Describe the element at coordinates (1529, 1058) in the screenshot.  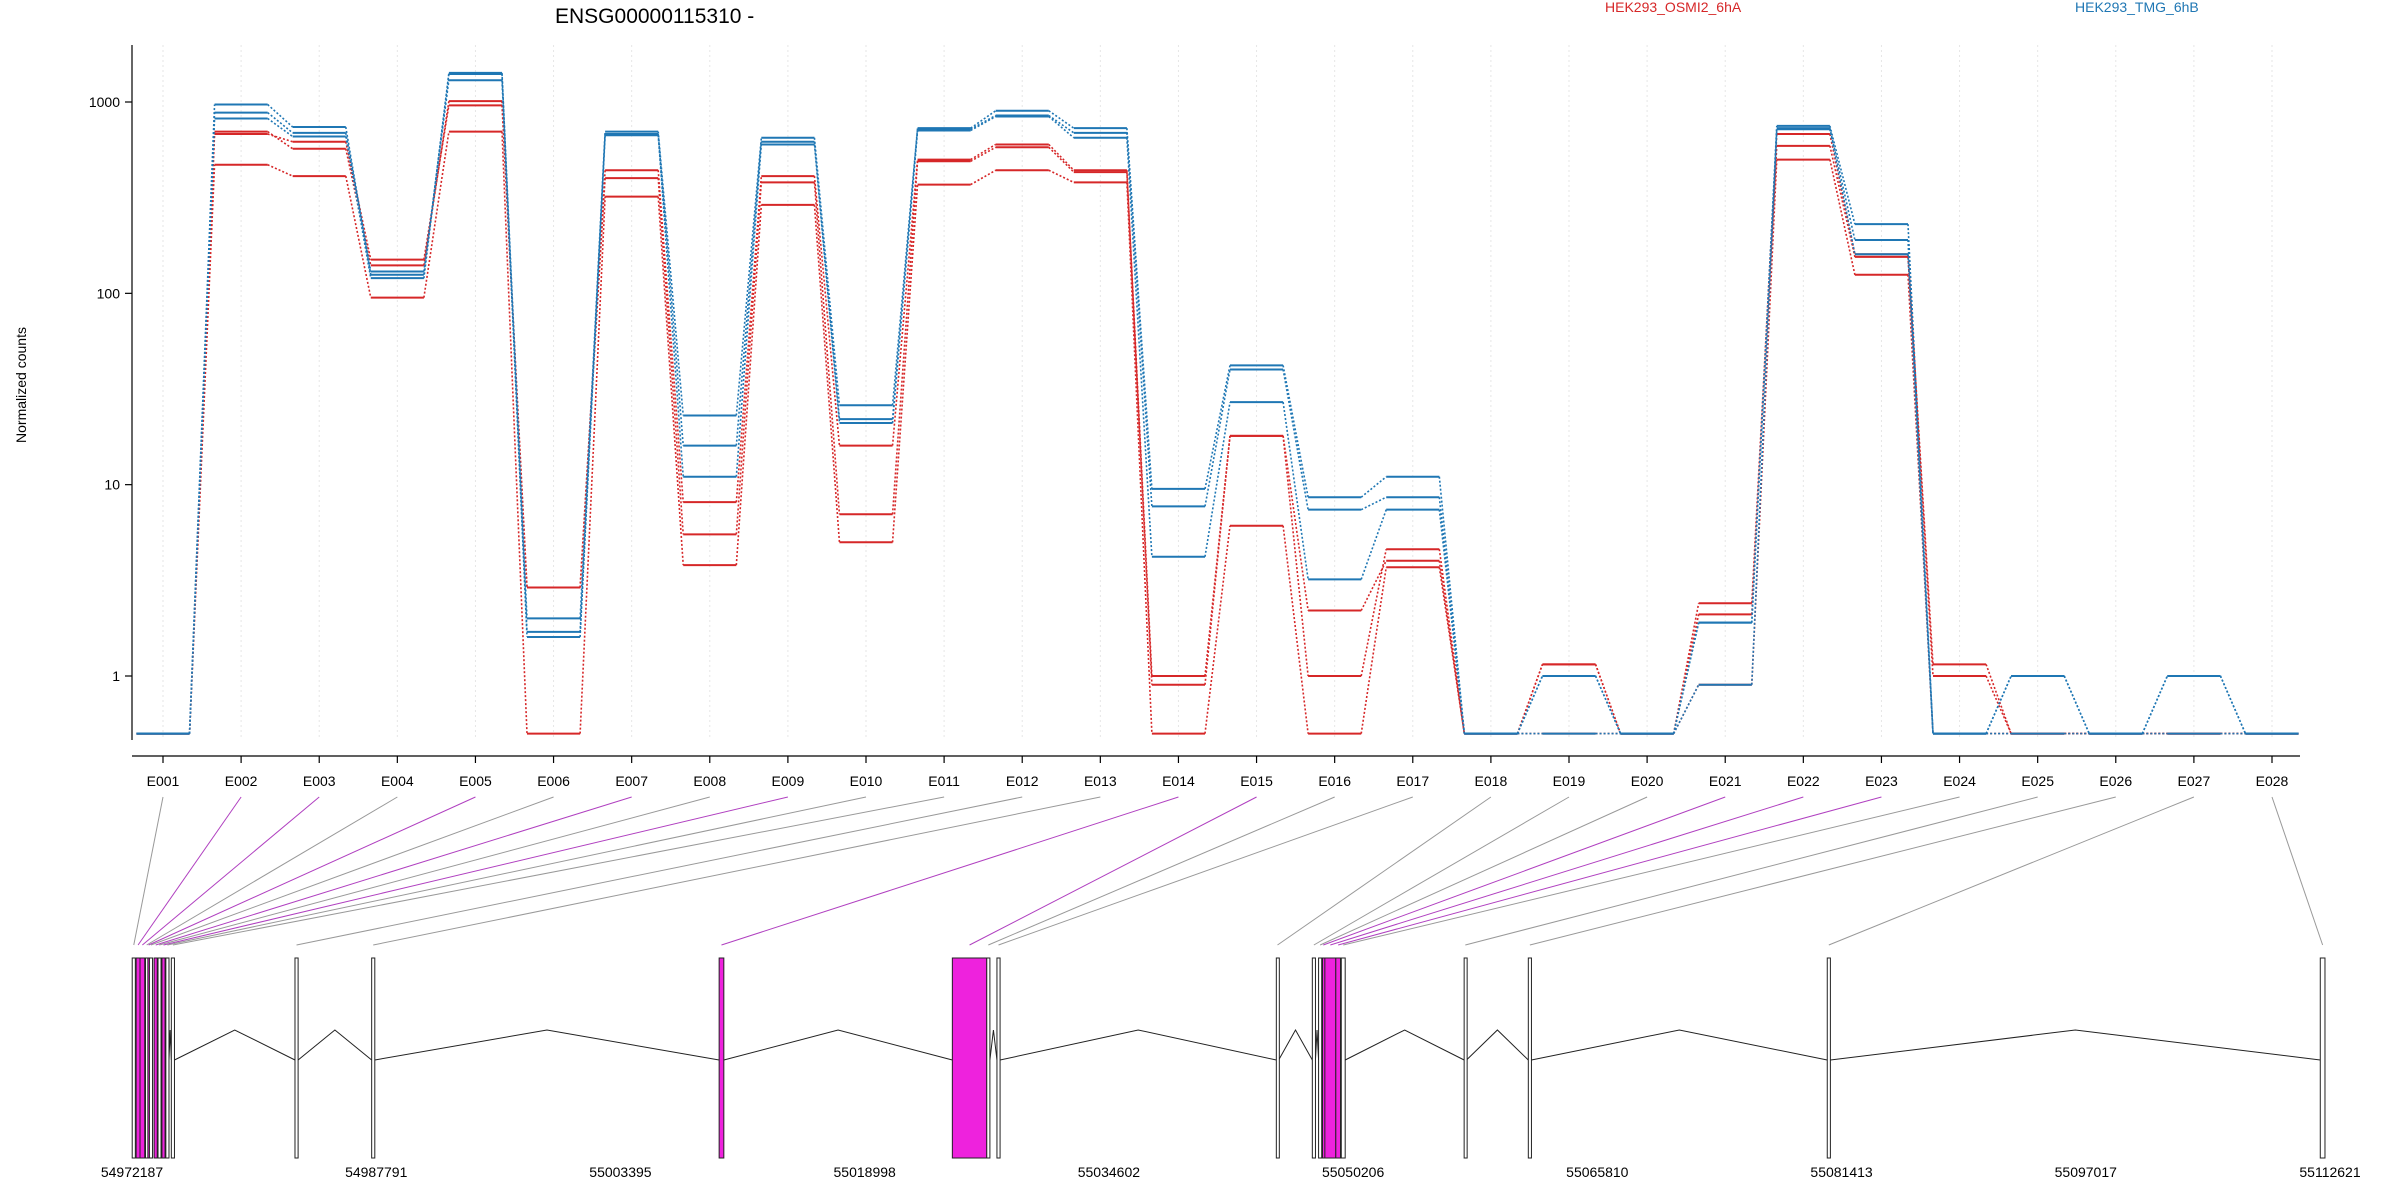
I see `exon-e026` at that location.